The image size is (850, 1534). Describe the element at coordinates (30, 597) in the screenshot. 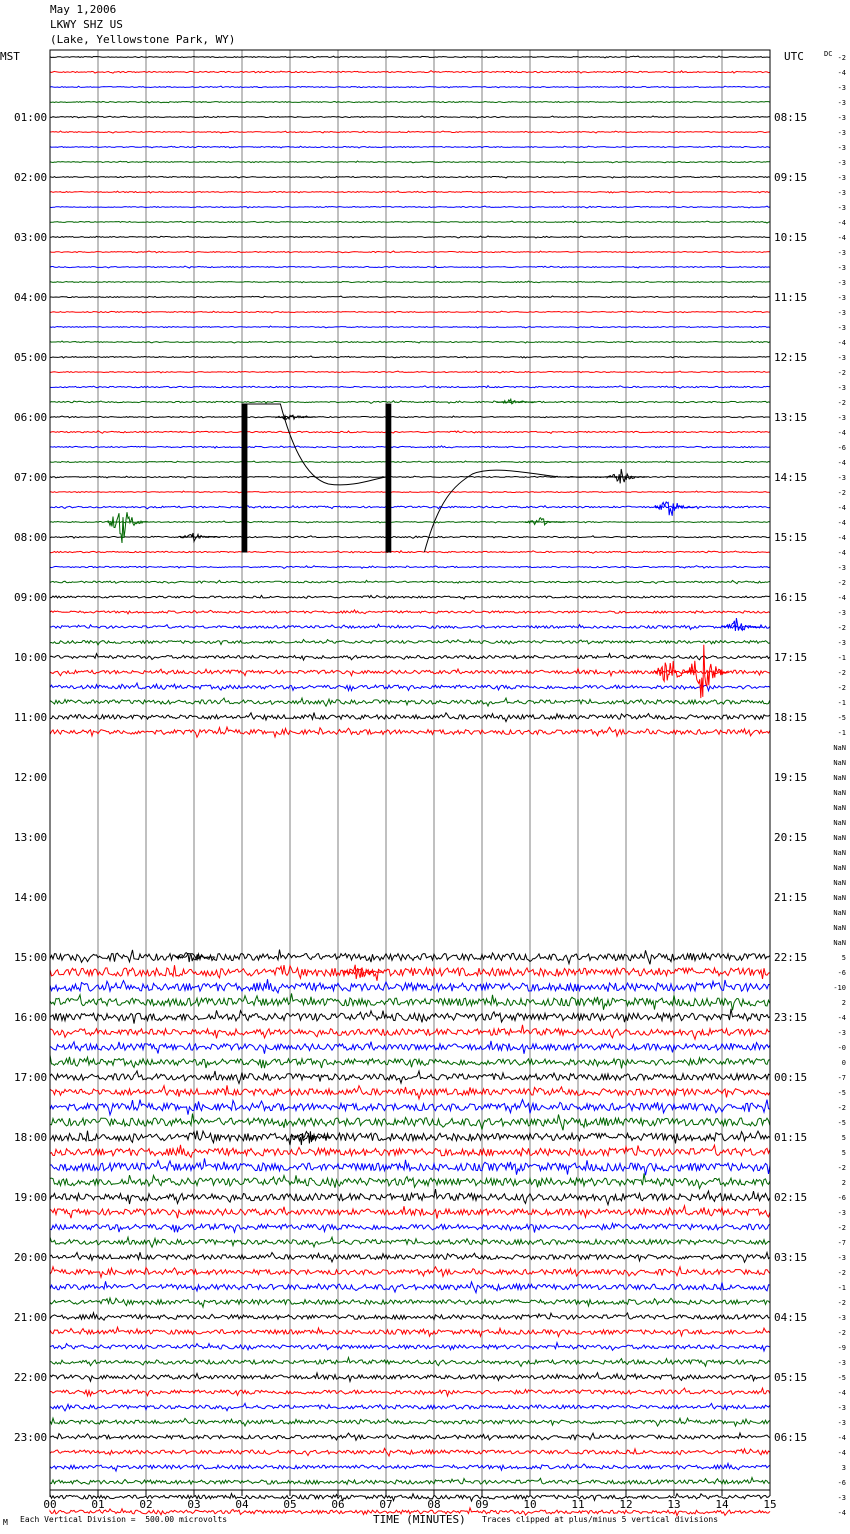

I see `left-hour-label: 09:00` at that location.